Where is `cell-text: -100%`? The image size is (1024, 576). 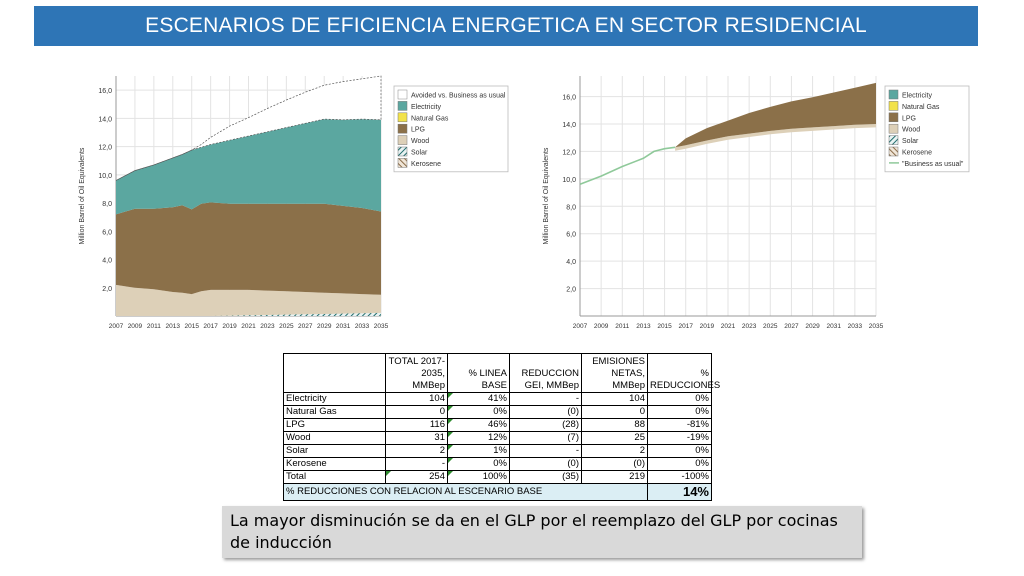 cell-text: -100% is located at coordinates (695, 476).